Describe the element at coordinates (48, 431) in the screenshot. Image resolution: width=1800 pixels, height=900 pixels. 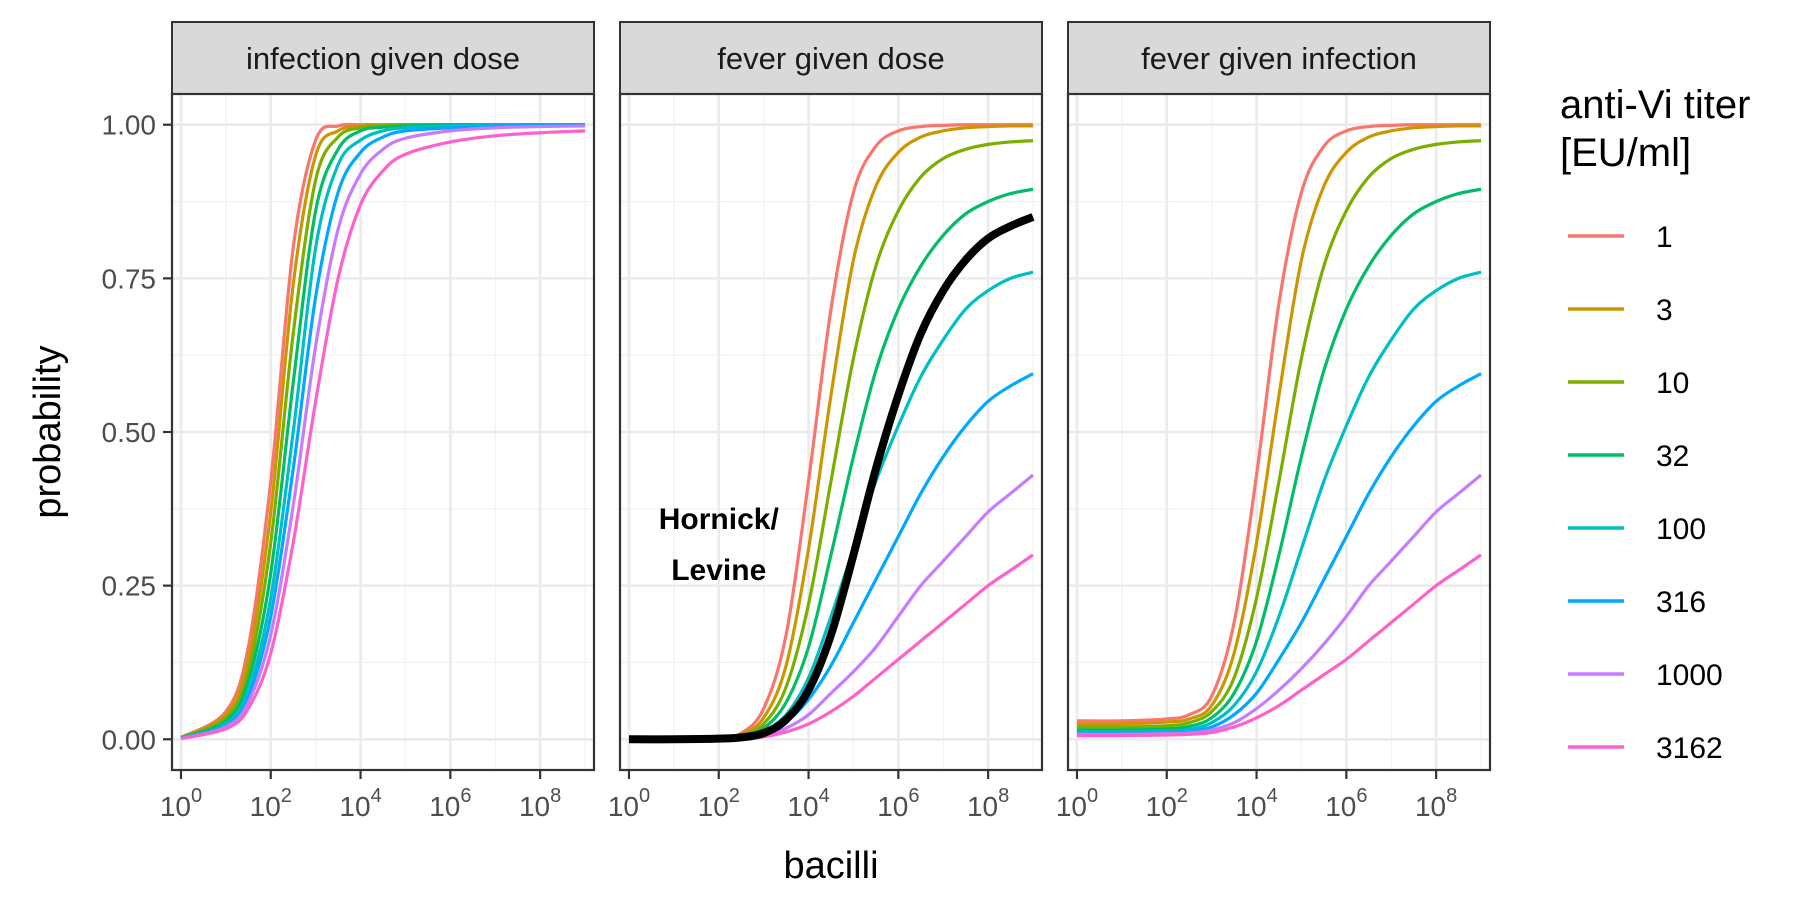
I see `y-axis-title: probability` at that location.